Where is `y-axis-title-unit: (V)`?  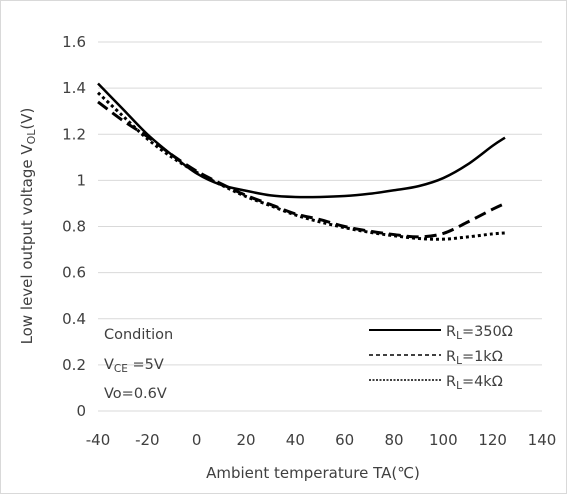
y-axis-title-unit: (V) is located at coordinates (27, 119).